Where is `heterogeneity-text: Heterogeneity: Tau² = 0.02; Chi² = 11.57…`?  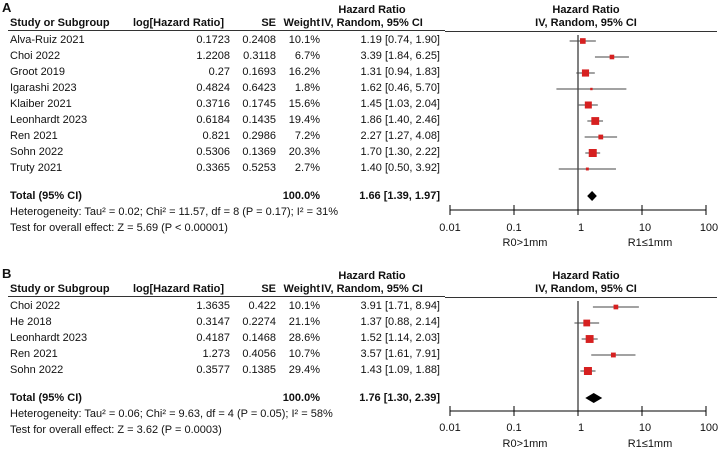 heterogeneity-text: Heterogeneity: Tau² = 0.02; Chi² = 11.57… is located at coordinates (174, 212).